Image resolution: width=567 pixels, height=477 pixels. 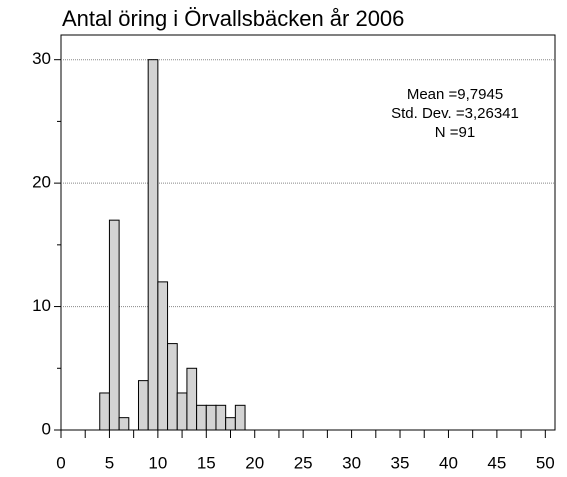 What do you see at coordinates (496, 462) in the screenshot?
I see `x-tick-label: 45` at bounding box center [496, 462].